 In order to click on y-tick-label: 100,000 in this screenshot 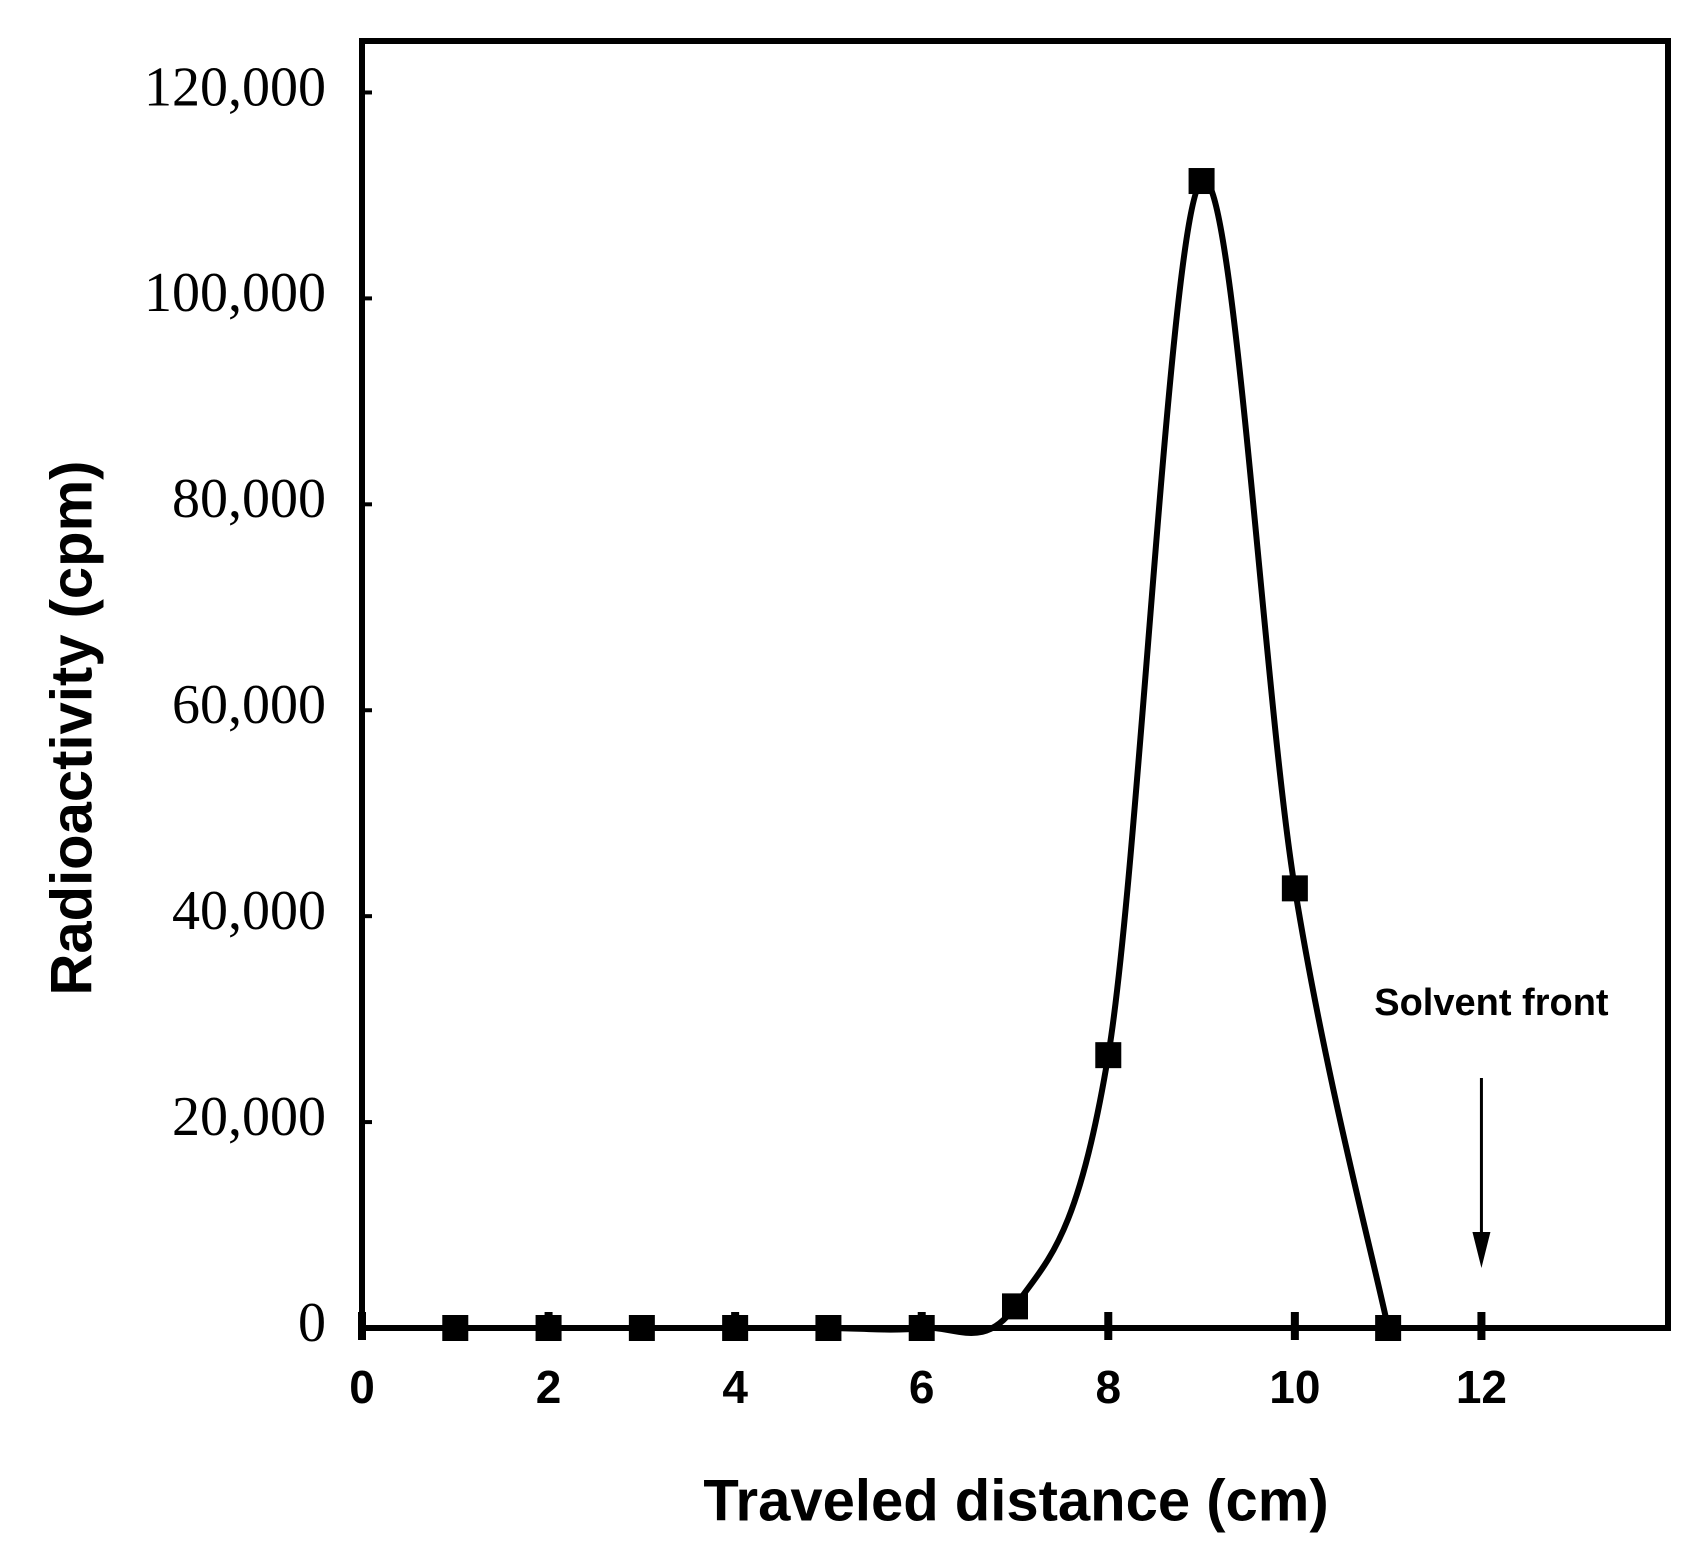, I will do `click(235, 293)`.